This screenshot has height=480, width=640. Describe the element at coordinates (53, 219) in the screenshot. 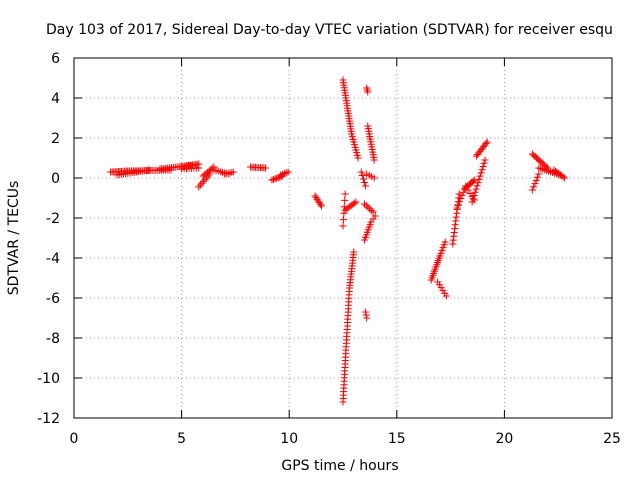

I see `y-tick-label: -2` at that location.